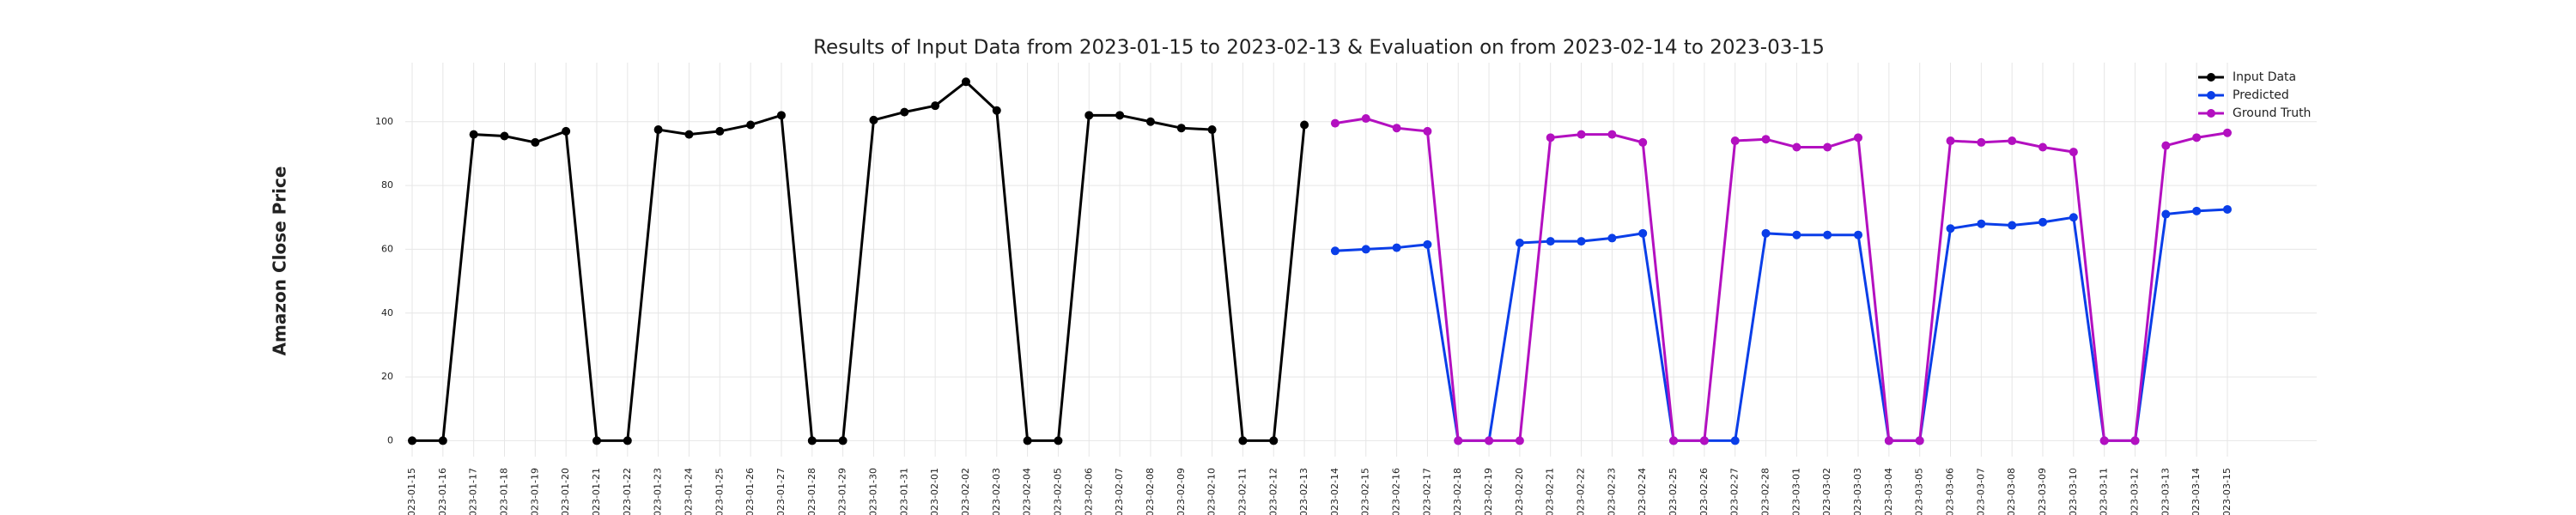  Describe the element at coordinates (2211, 113) in the screenshot. I see `legend-marker` at that location.